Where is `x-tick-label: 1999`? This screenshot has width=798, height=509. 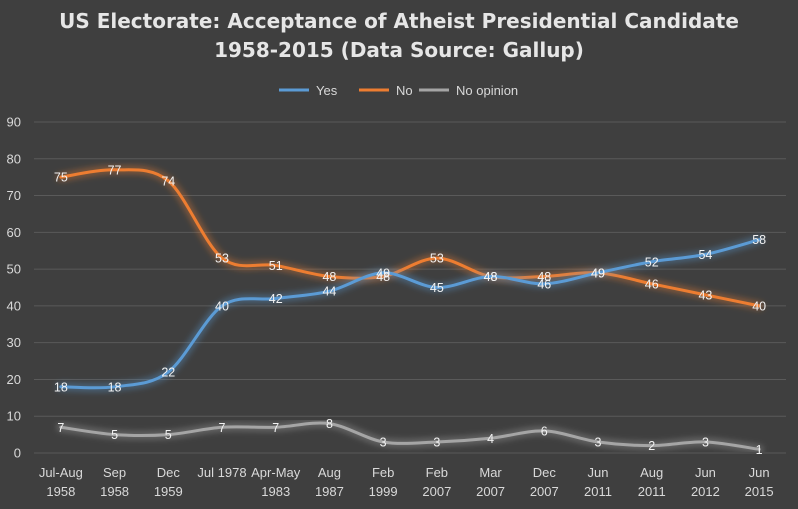 x-tick-label: 1999 is located at coordinates (383, 491).